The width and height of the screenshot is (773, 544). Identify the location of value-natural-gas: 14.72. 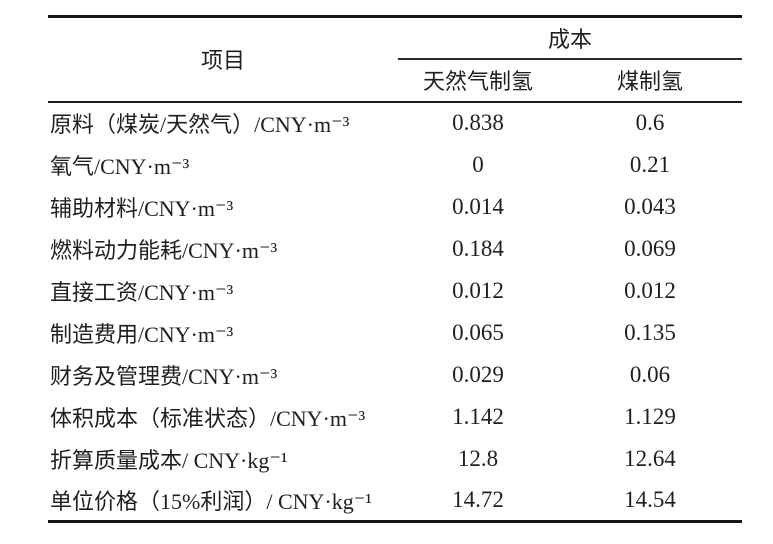
(478, 499).